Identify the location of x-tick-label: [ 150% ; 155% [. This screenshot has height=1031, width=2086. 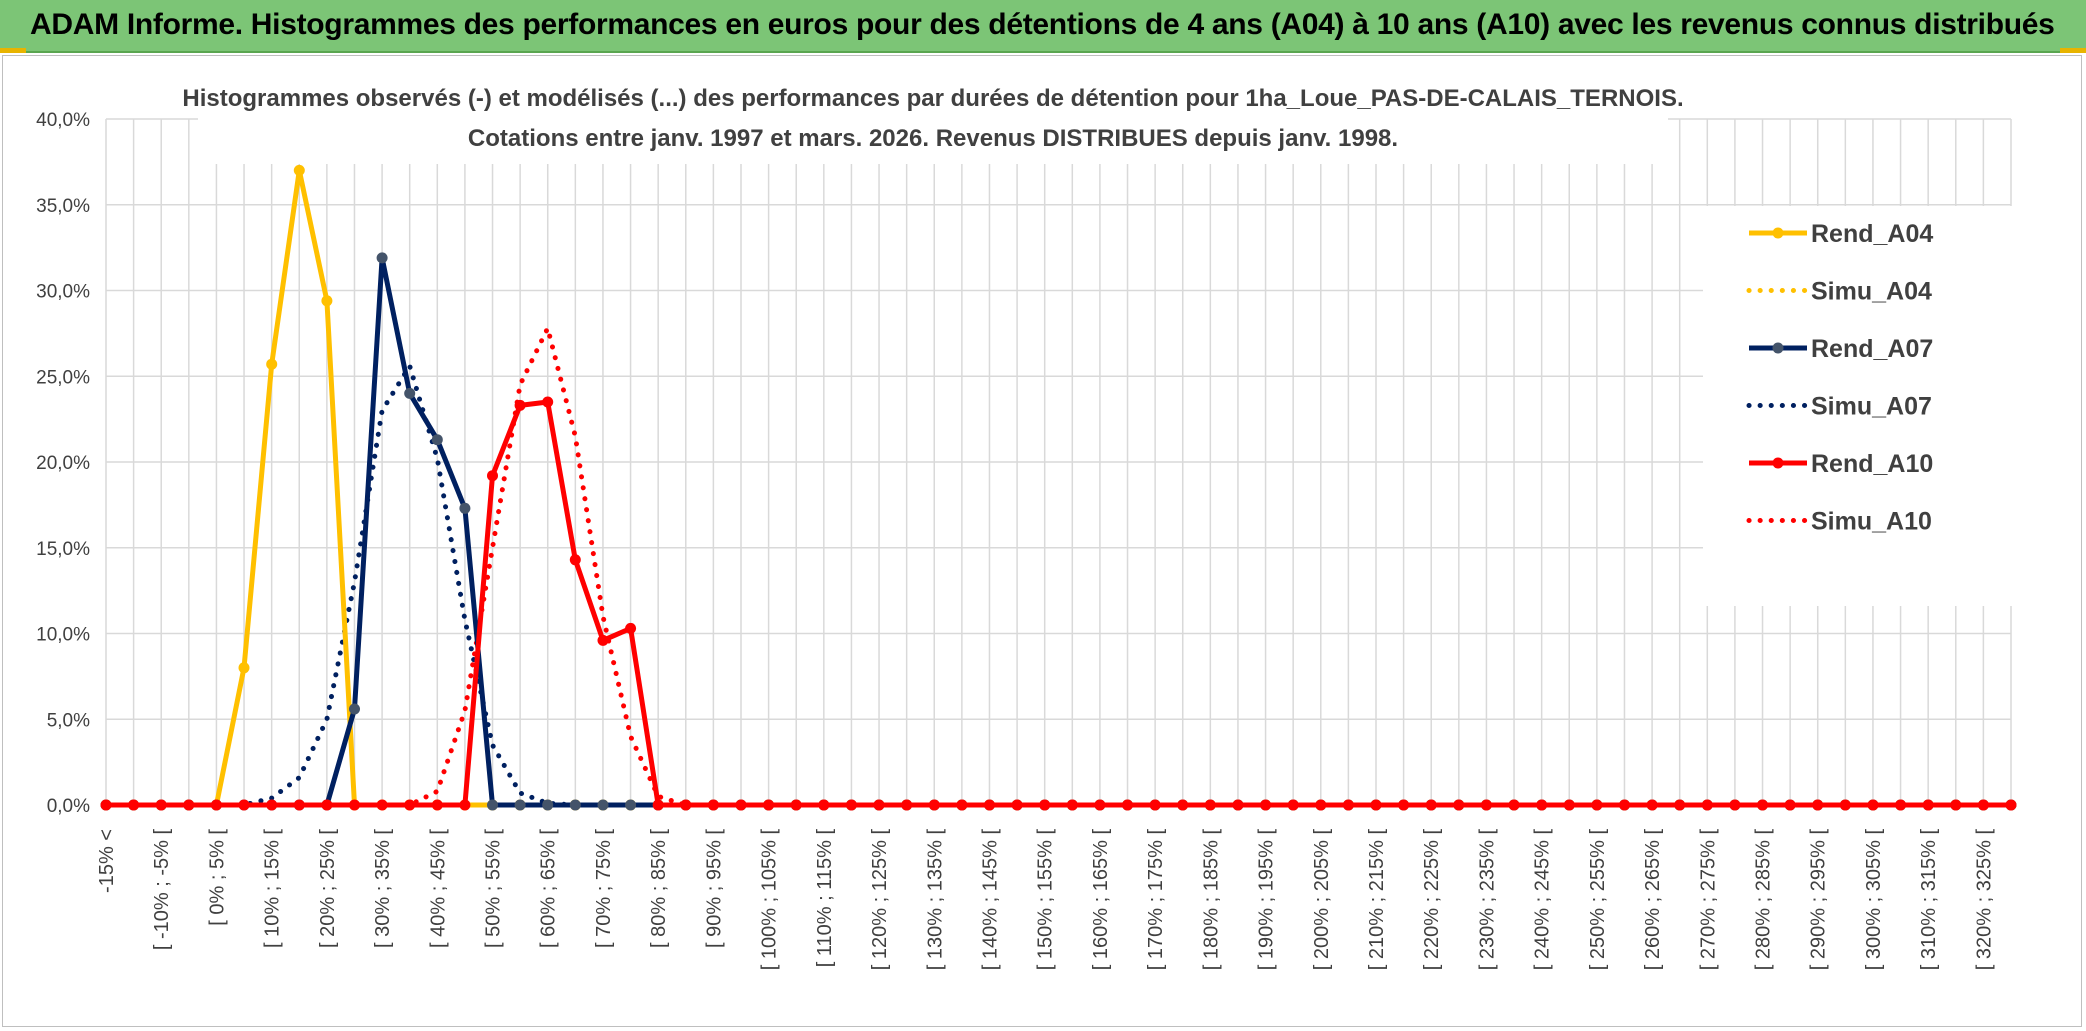
(1046, 900).